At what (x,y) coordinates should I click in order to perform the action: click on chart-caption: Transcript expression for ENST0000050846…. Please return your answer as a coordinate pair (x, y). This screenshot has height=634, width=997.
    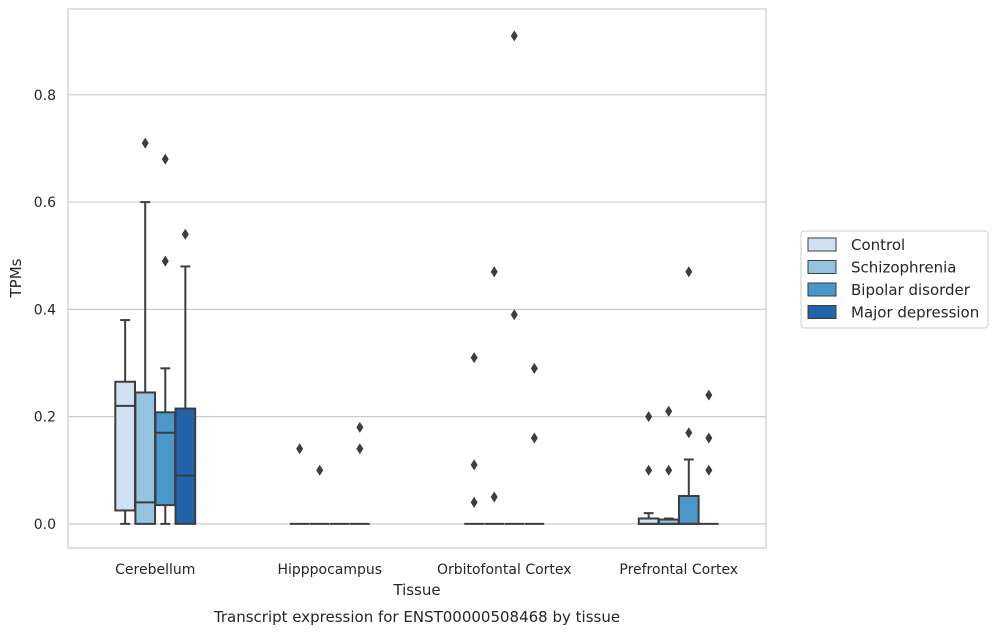
    Looking at the image, I should click on (416, 617).